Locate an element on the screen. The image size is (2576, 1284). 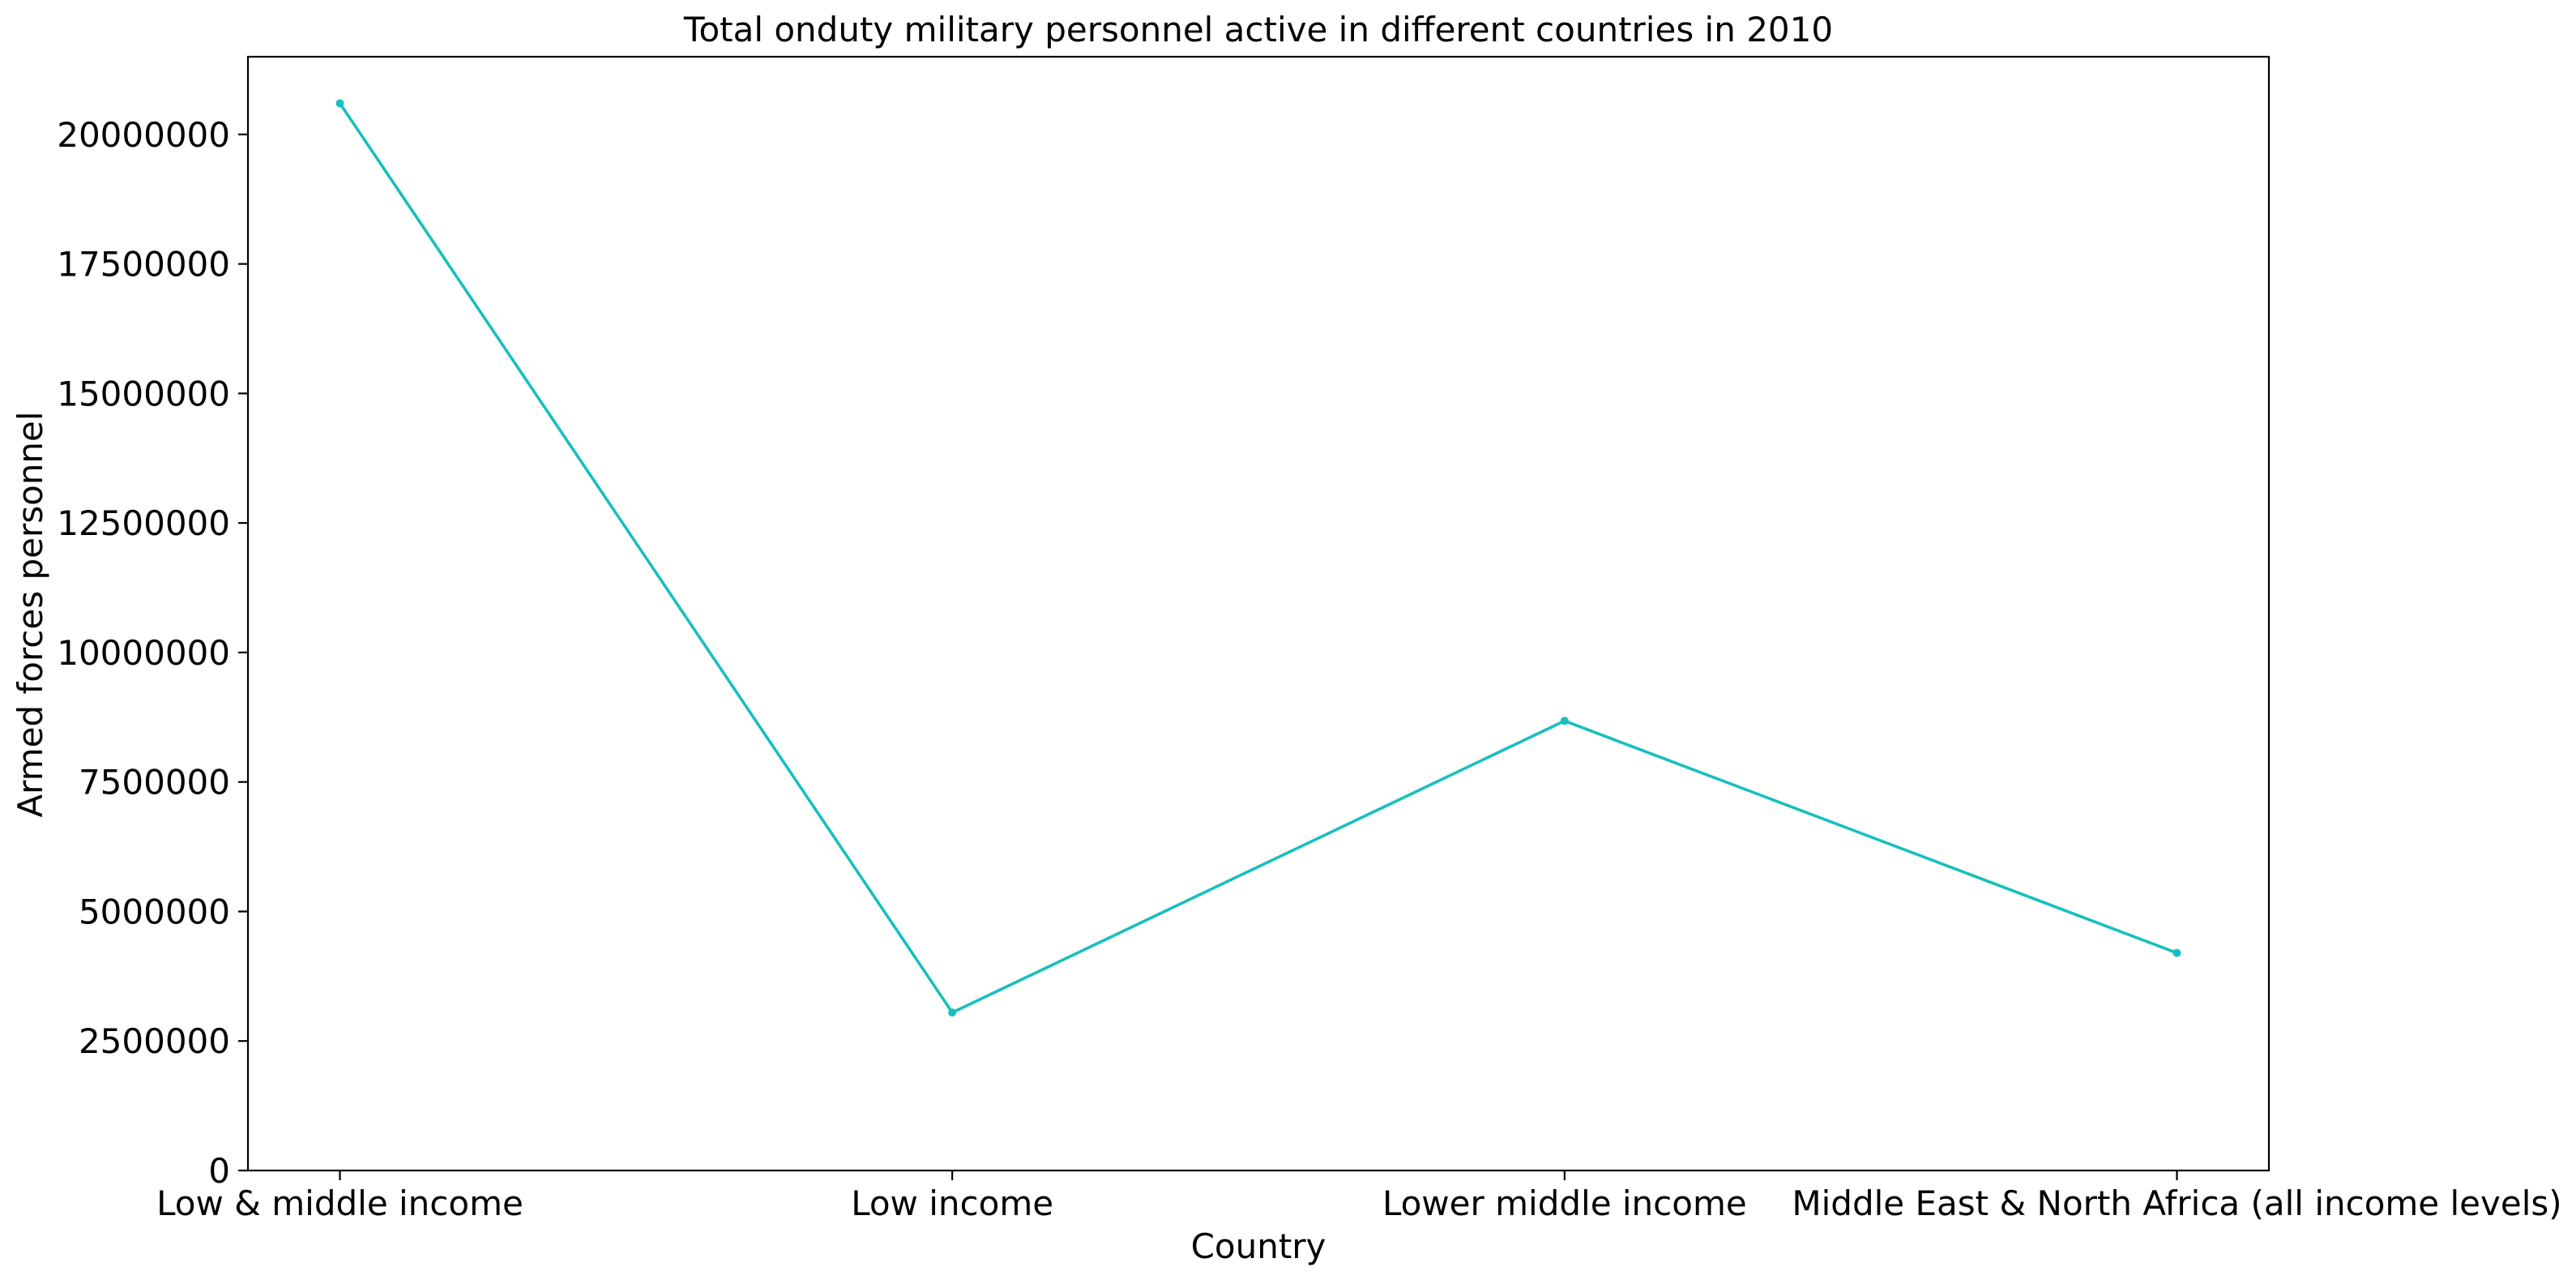
y-tick-label: 12500000 is located at coordinates (143, 523).